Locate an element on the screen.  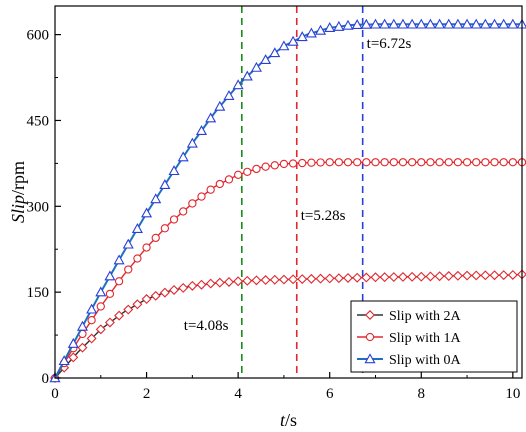
y-axis-title-unit: /rpm is located at coordinates (18, 178).